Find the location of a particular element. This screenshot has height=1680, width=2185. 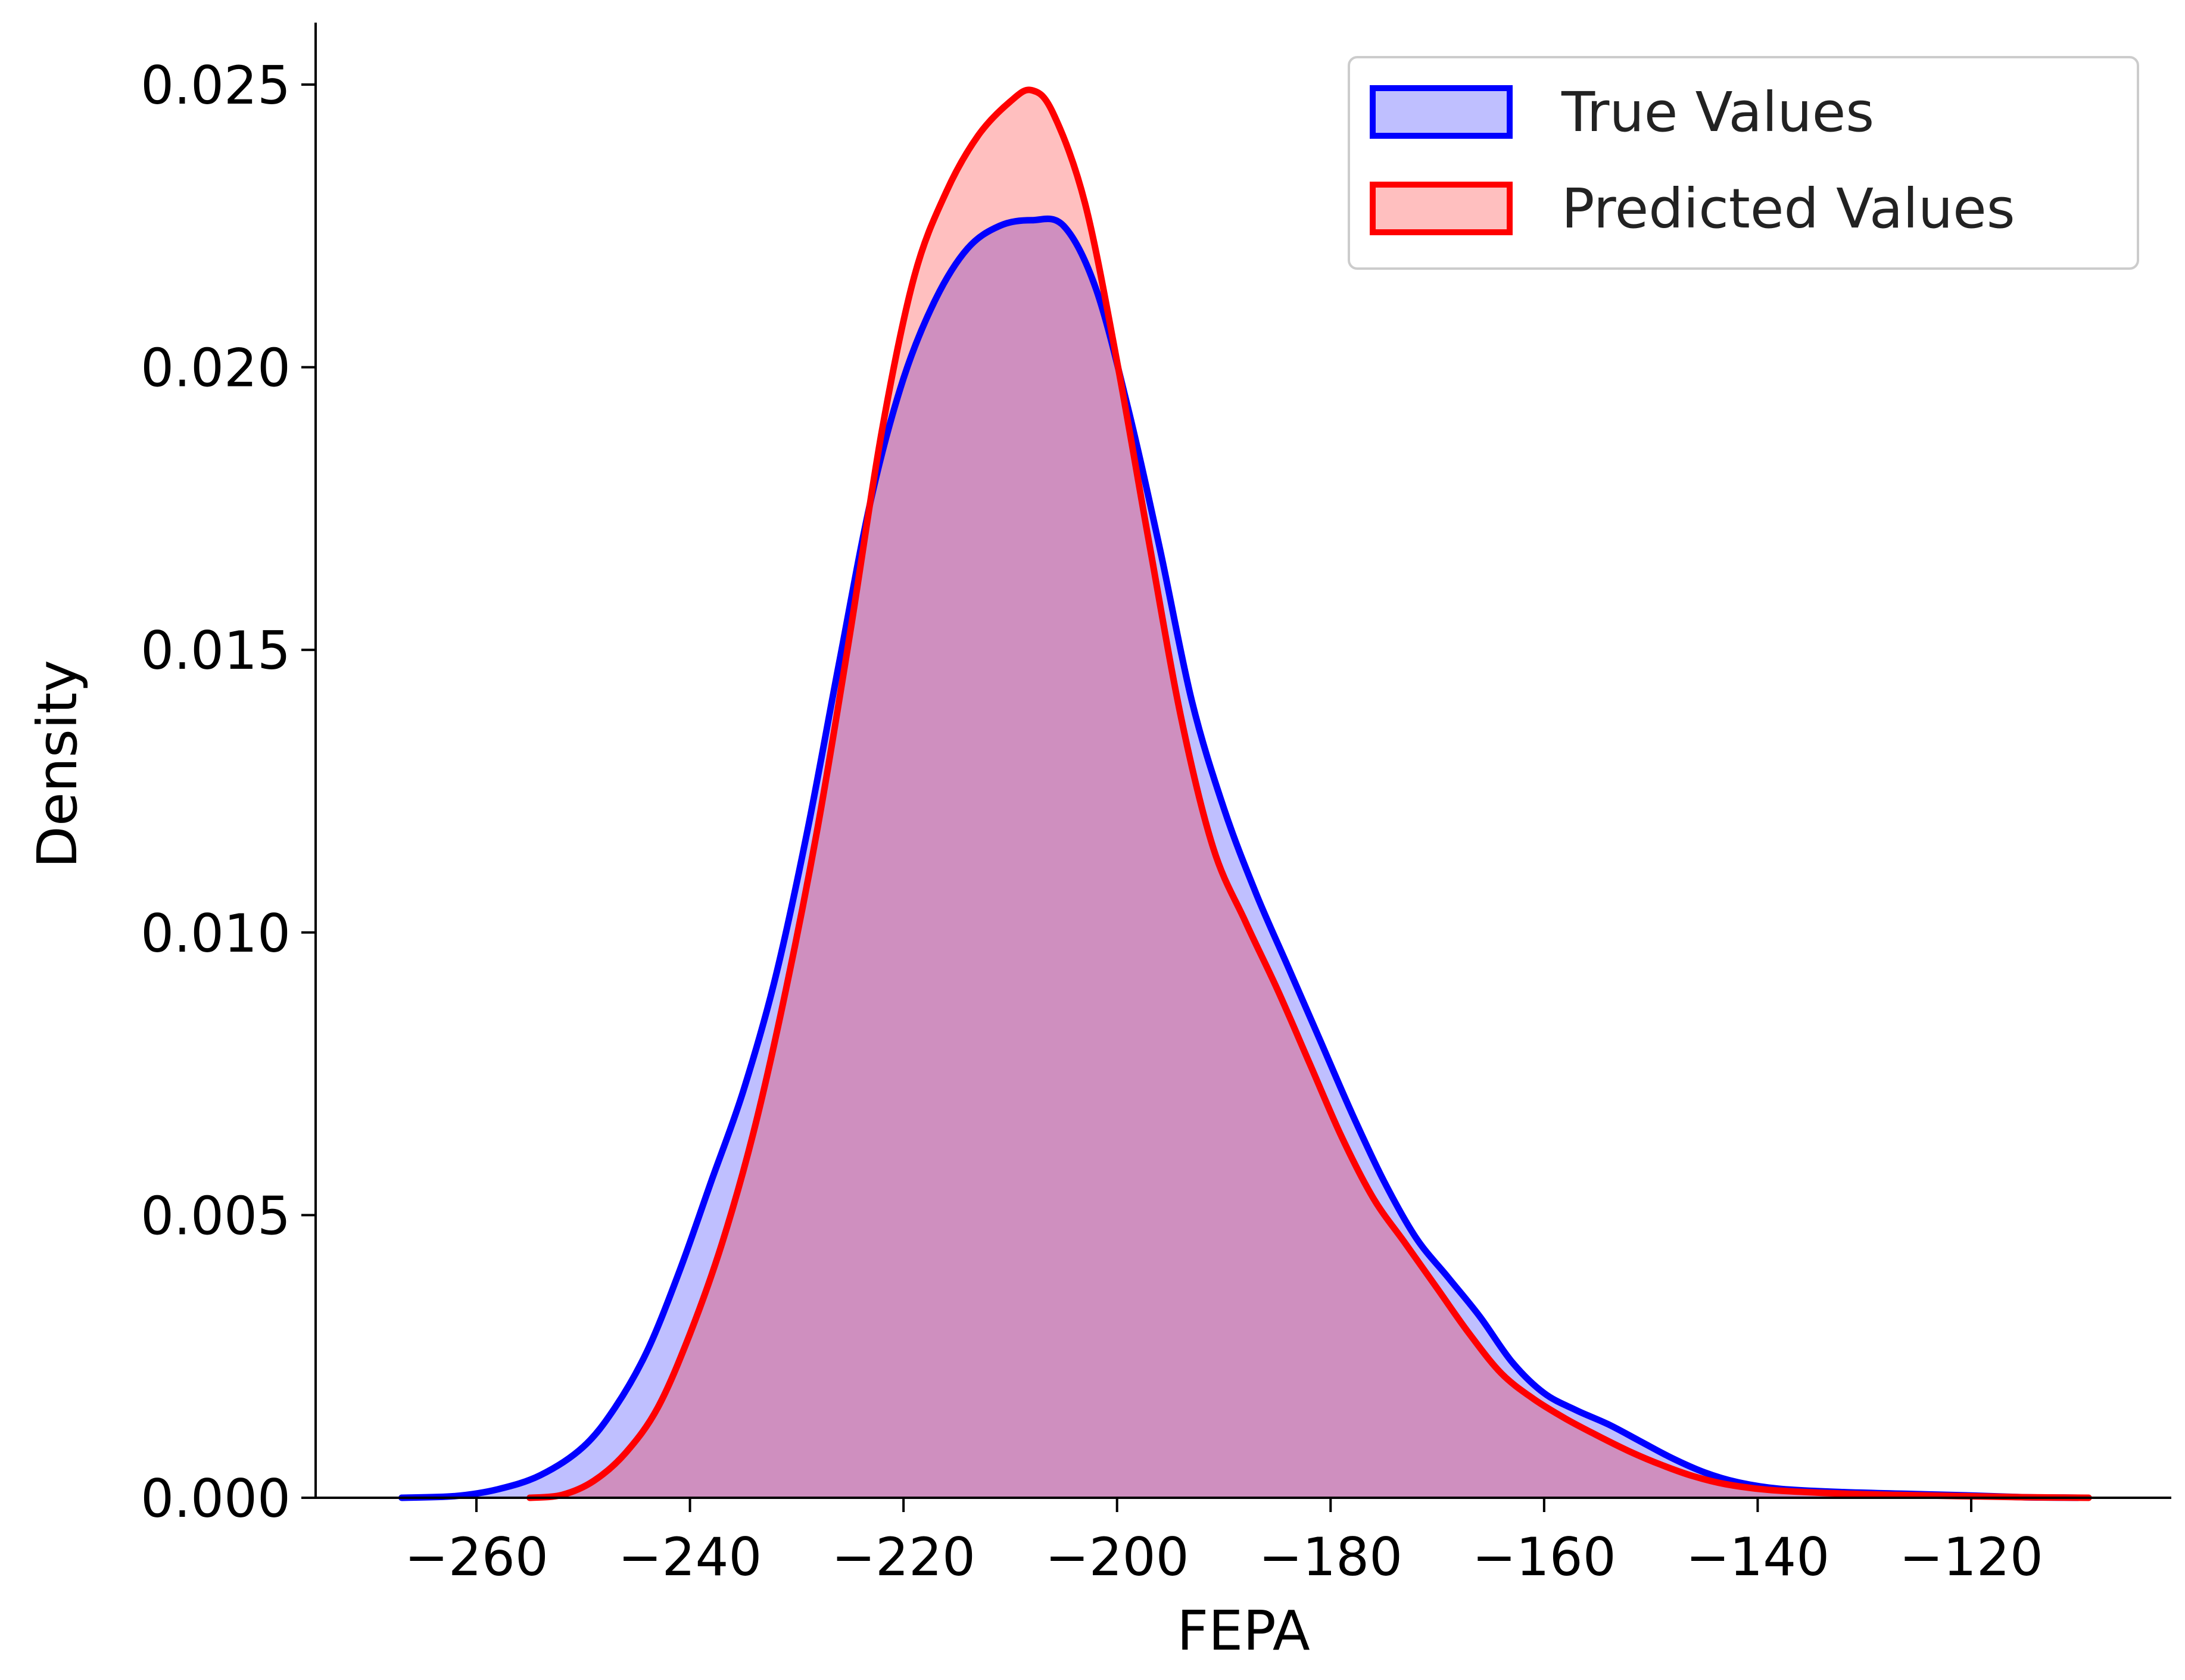

legend-frame is located at coordinates (1743, 163).